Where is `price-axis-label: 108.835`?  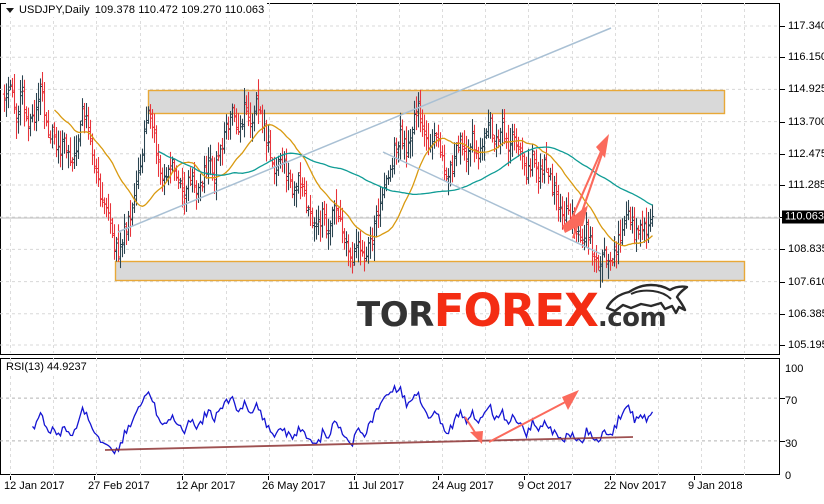
price-axis-label: 108.835 is located at coordinates (806, 249).